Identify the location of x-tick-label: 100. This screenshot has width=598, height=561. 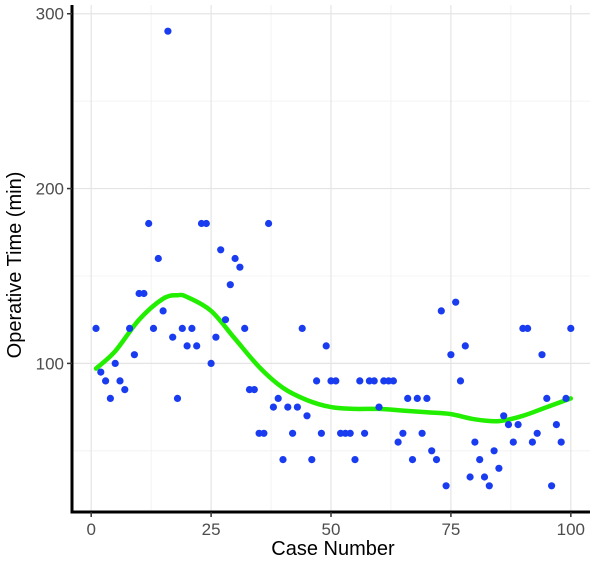
(571, 529).